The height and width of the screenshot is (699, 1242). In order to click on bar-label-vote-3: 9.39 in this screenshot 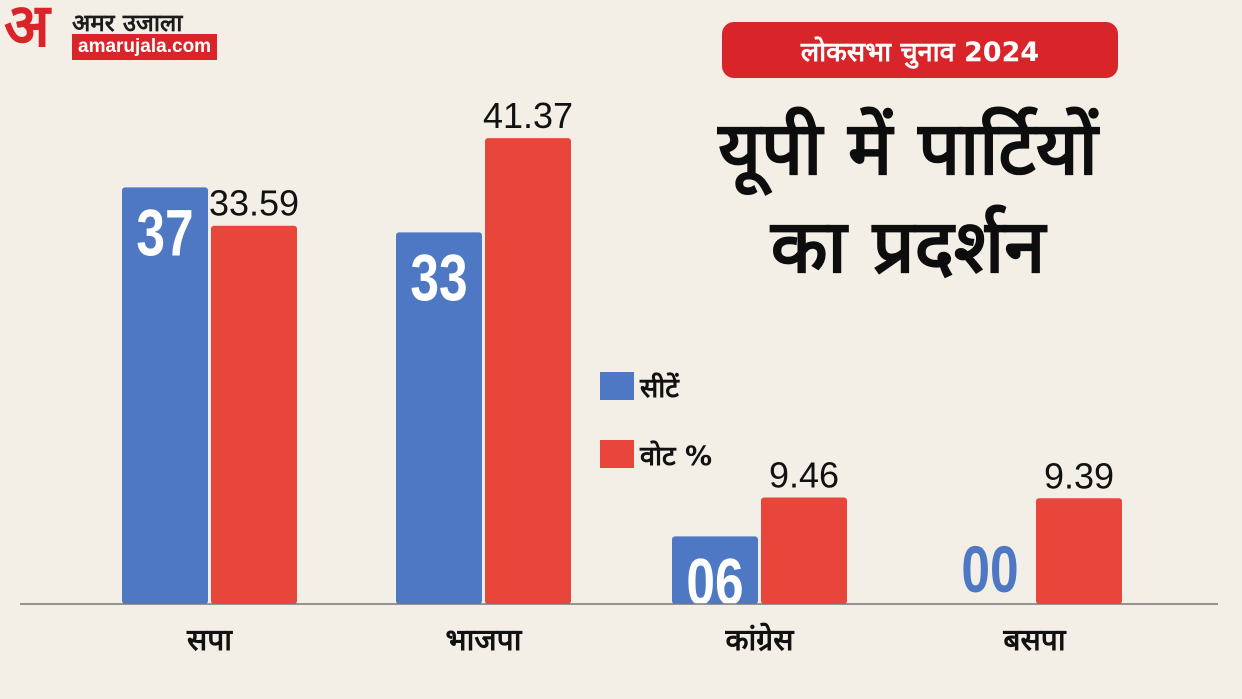, I will do `click(1079, 475)`.